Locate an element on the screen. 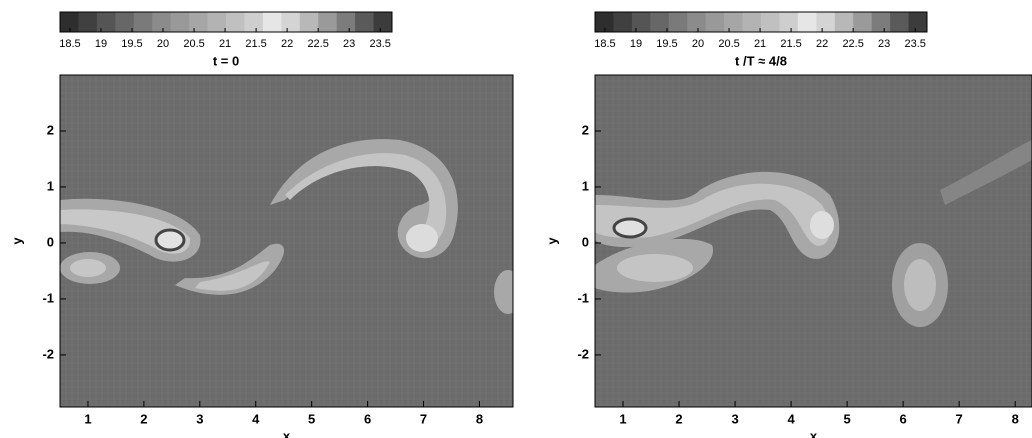  chart-title: t /T ≈ 4/8 is located at coordinates (761, 60).